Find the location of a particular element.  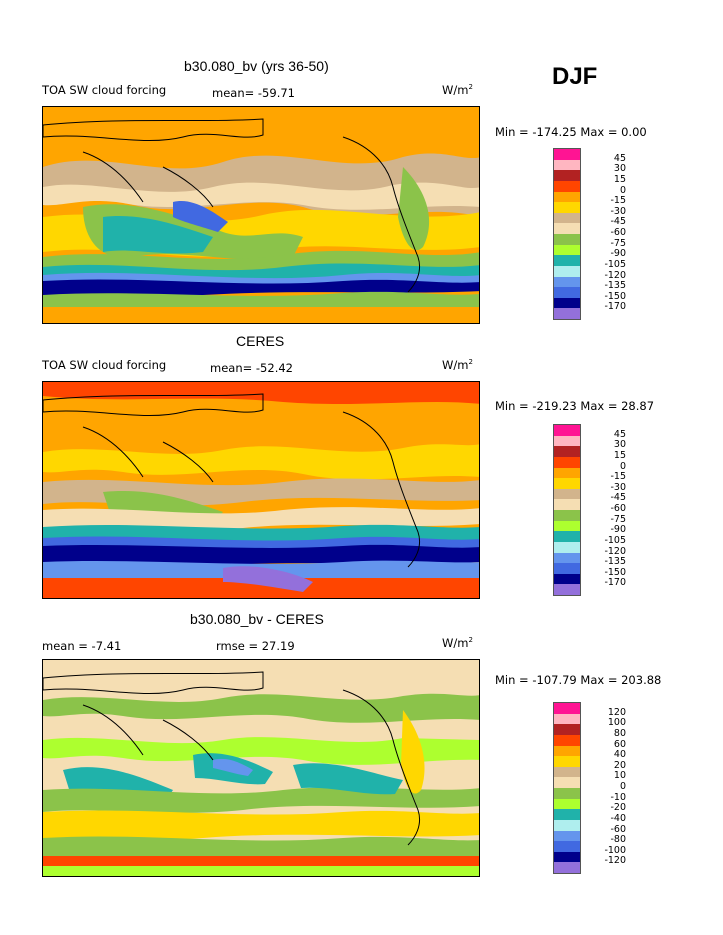

panel2-map is located at coordinates (261, 490).